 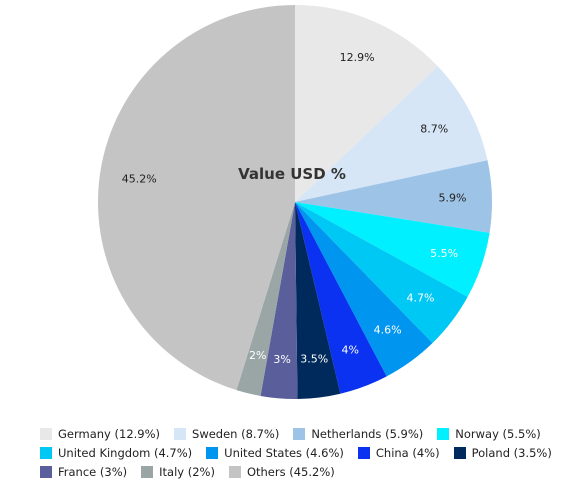 I want to click on pie-slice-germany, so click(x=366, y=103).